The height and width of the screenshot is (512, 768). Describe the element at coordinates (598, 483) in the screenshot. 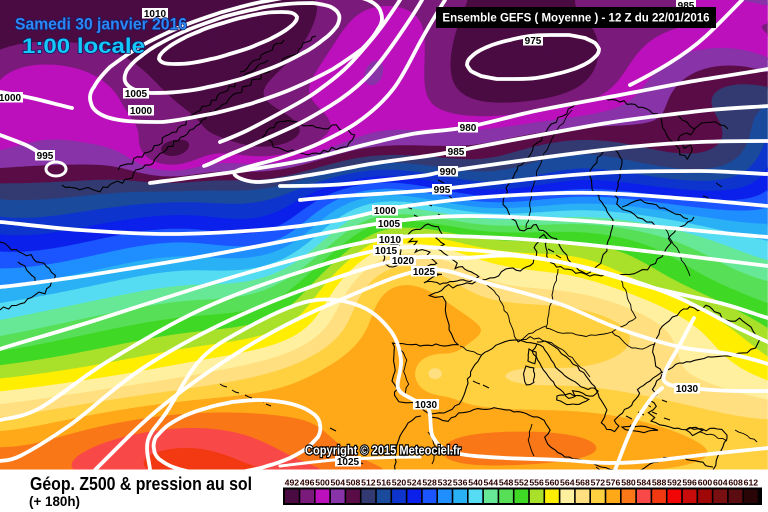

I see `svg-text: 572` at that location.